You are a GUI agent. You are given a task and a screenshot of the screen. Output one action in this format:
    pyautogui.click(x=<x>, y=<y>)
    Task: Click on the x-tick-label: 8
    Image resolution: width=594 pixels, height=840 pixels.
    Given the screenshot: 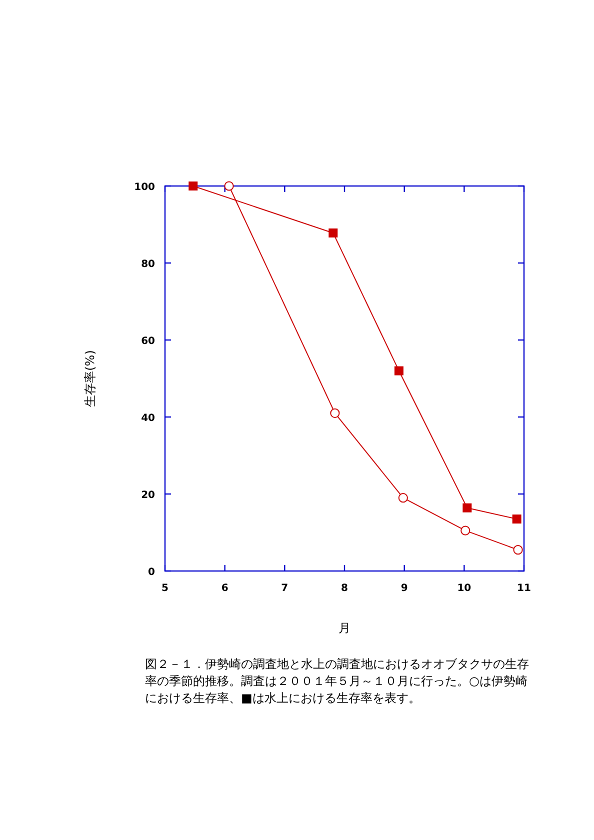 What is the action you would take?
    pyautogui.click(x=344, y=588)
    